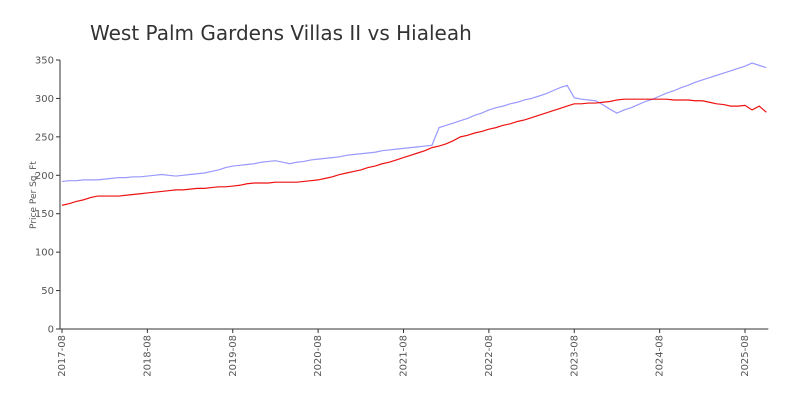 The width and height of the screenshot is (800, 404). I want to click on chart-title: West Palm Gardens Villas II vs Hialeah, so click(281, 33).